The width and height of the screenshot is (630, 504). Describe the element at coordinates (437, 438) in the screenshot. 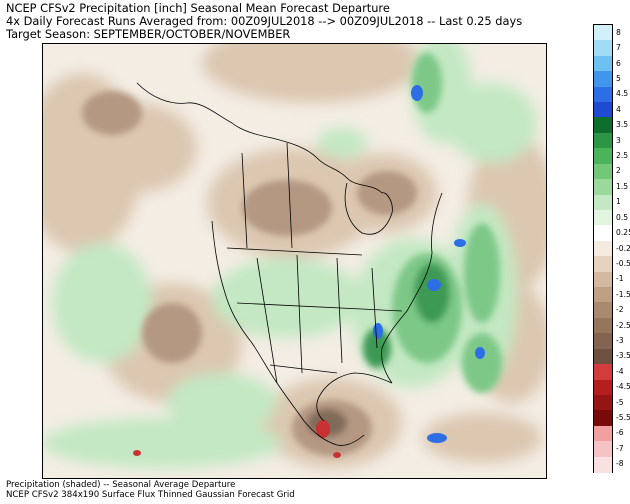

I see `blue-max-carib-s` at that location.